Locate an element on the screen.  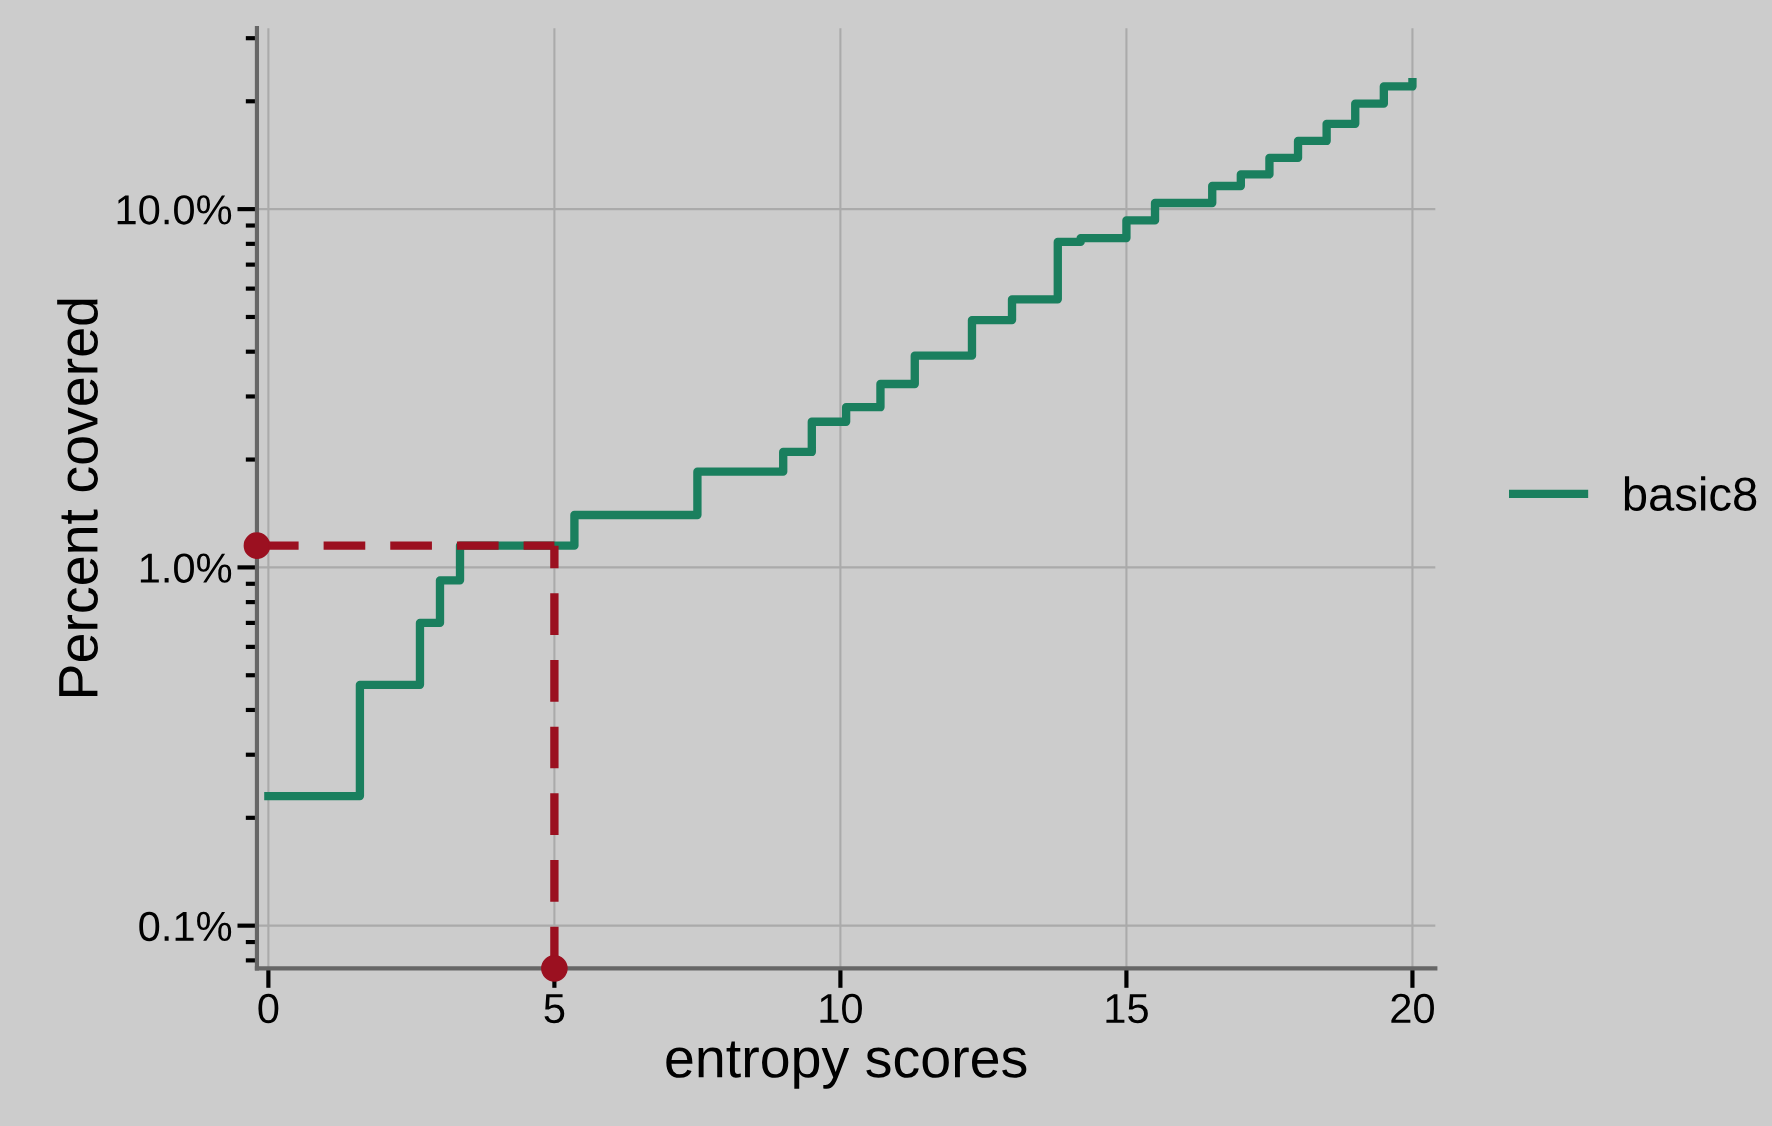
x-tick-label: 15 is located at coordinates (1127, 1009).